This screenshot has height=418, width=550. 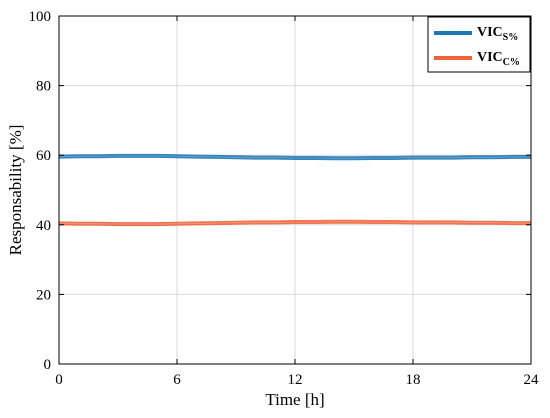 What do you see at coordinates (498, 59) in the screenshot?
I see `legend-entry-vic-c: VICC%` at bounding box center [498, 59].